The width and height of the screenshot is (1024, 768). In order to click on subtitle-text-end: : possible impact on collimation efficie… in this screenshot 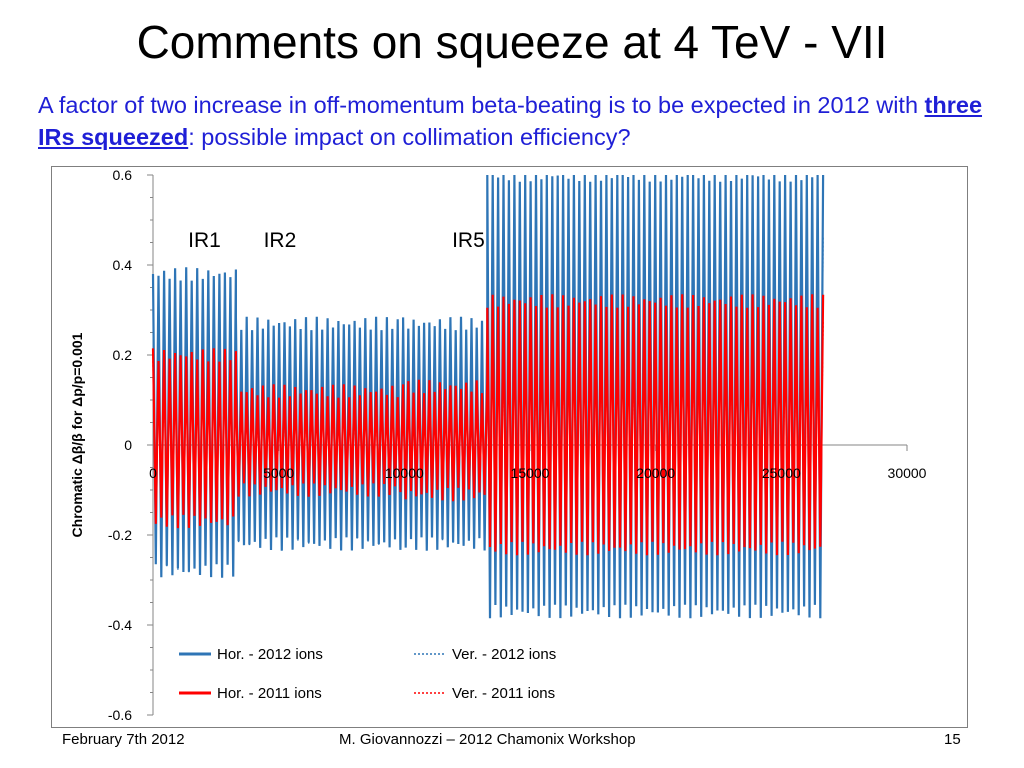, I will do `click(409, 137)`.